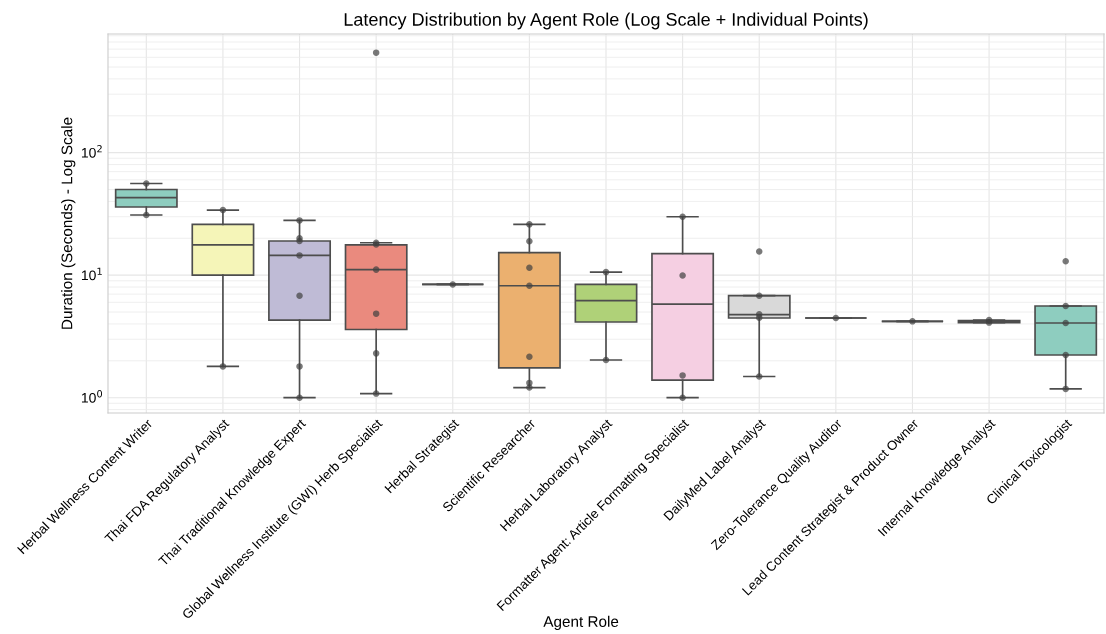  What do you see at coordinates (92, 396) in the screenshot?
I see `y-tick-label: 10$^{0}$` at bounding box center [92, 396].